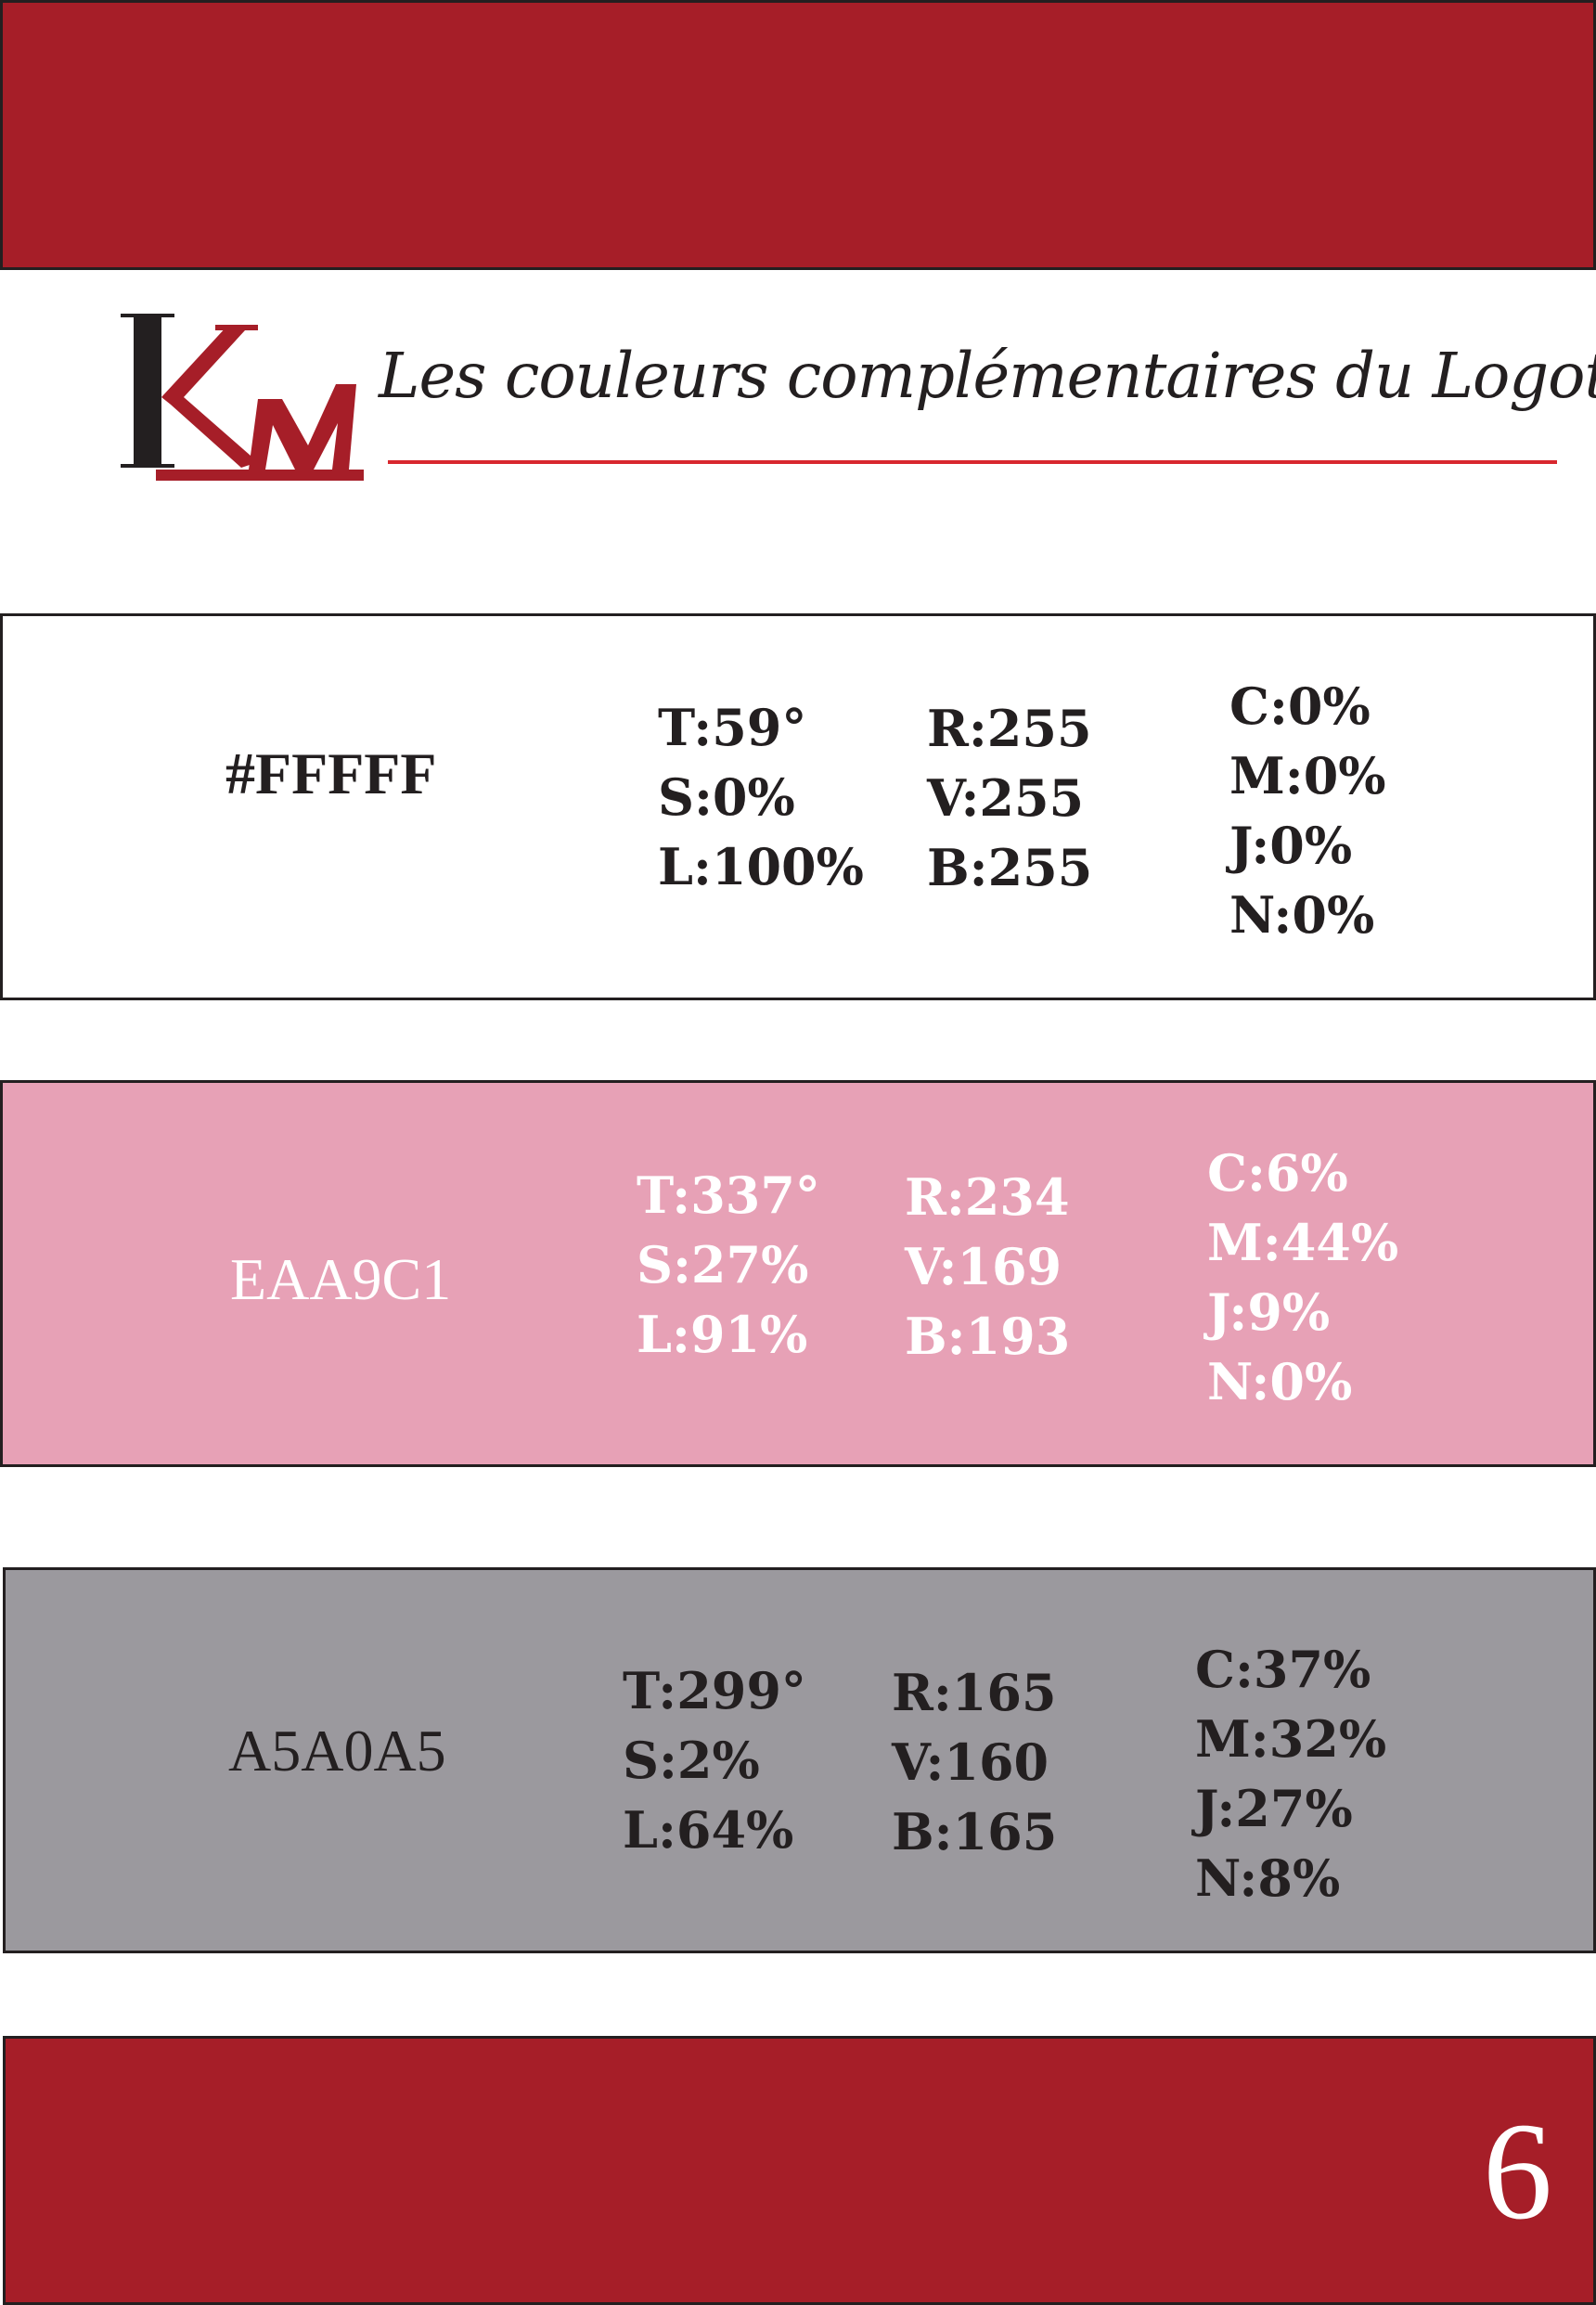 The height and width of the screenshot is (2305, 1596). What do you see at coordinates (1290, 1774) in the screenshot?
I see `cmjn-values: C:37% M:32% J:27% N:8%` at bounding box center [1290, 1774].